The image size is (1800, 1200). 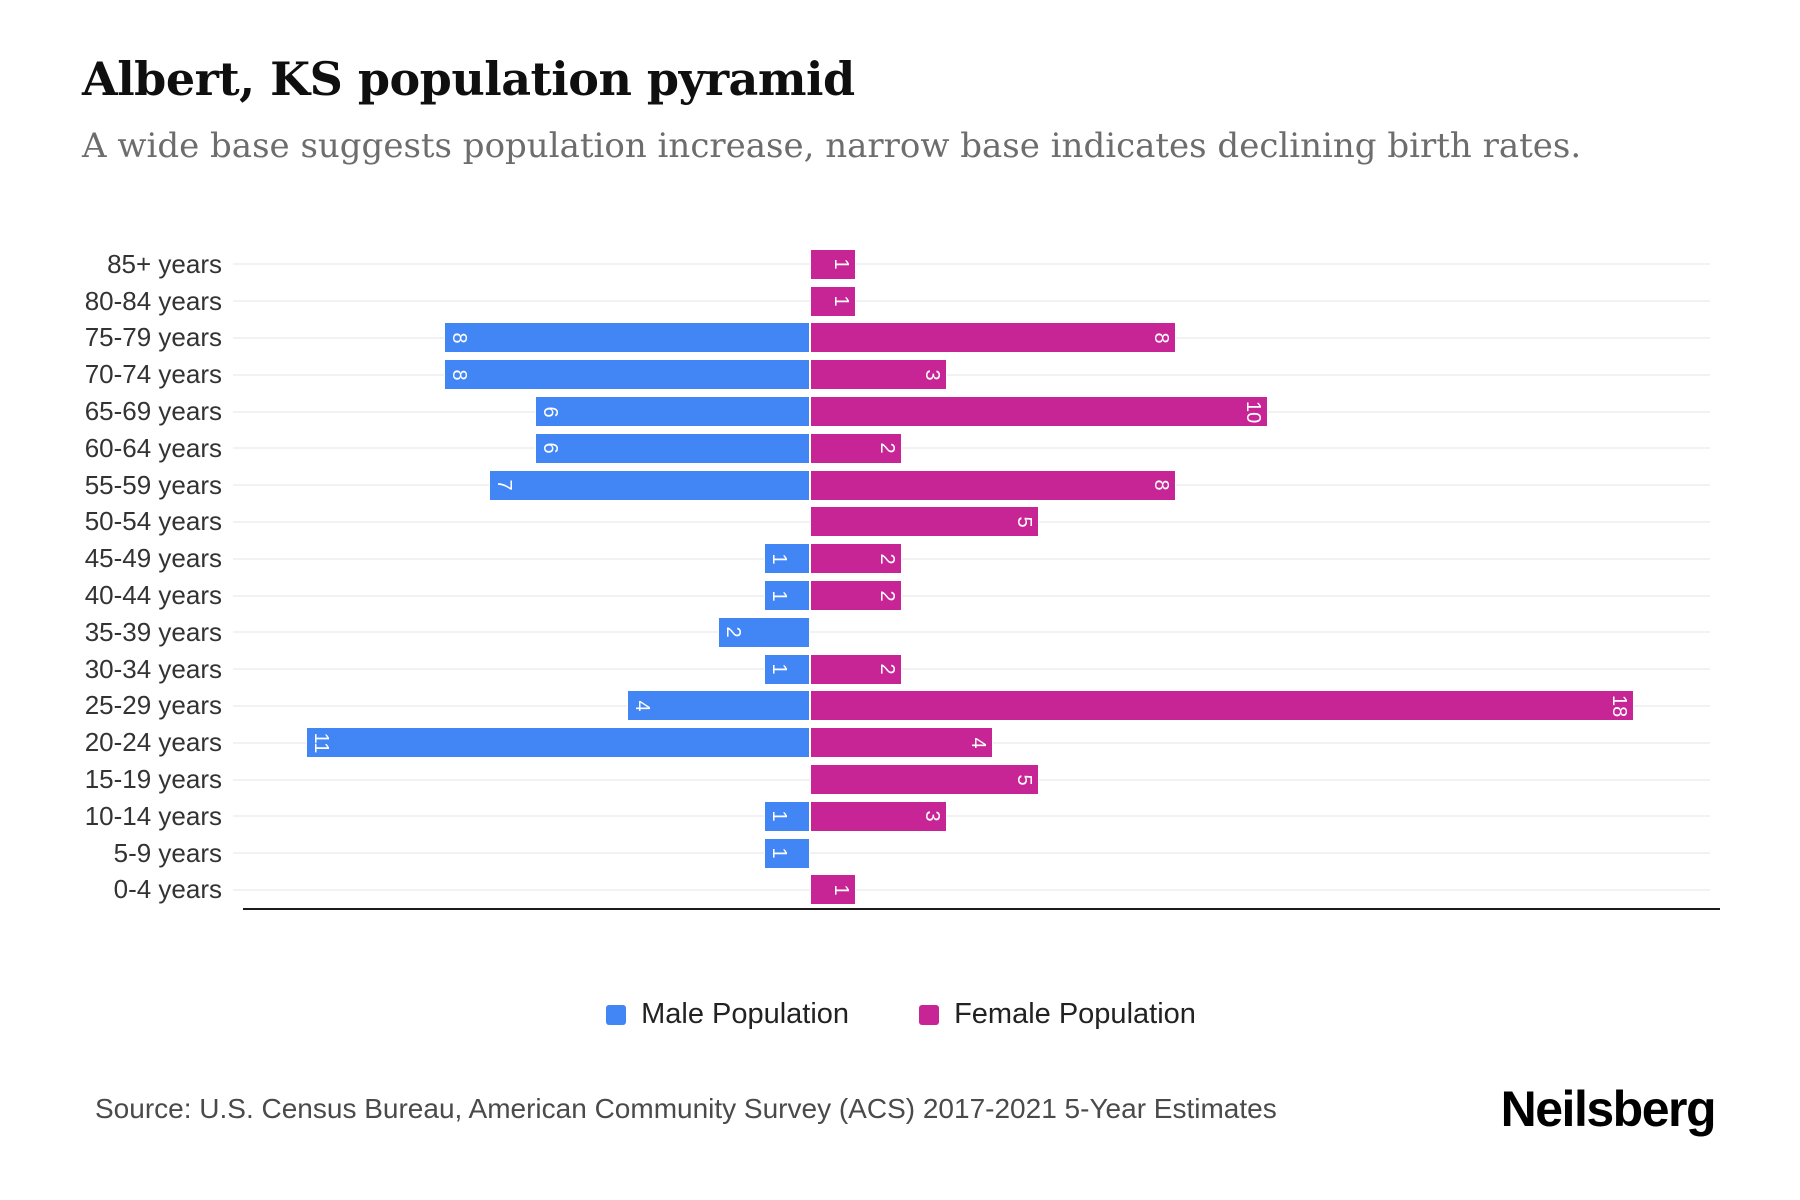 What do you see at coordinates (521, 411) in the screenshot?
I see `male-bar-area: 6` at bounding box center [521, 411].